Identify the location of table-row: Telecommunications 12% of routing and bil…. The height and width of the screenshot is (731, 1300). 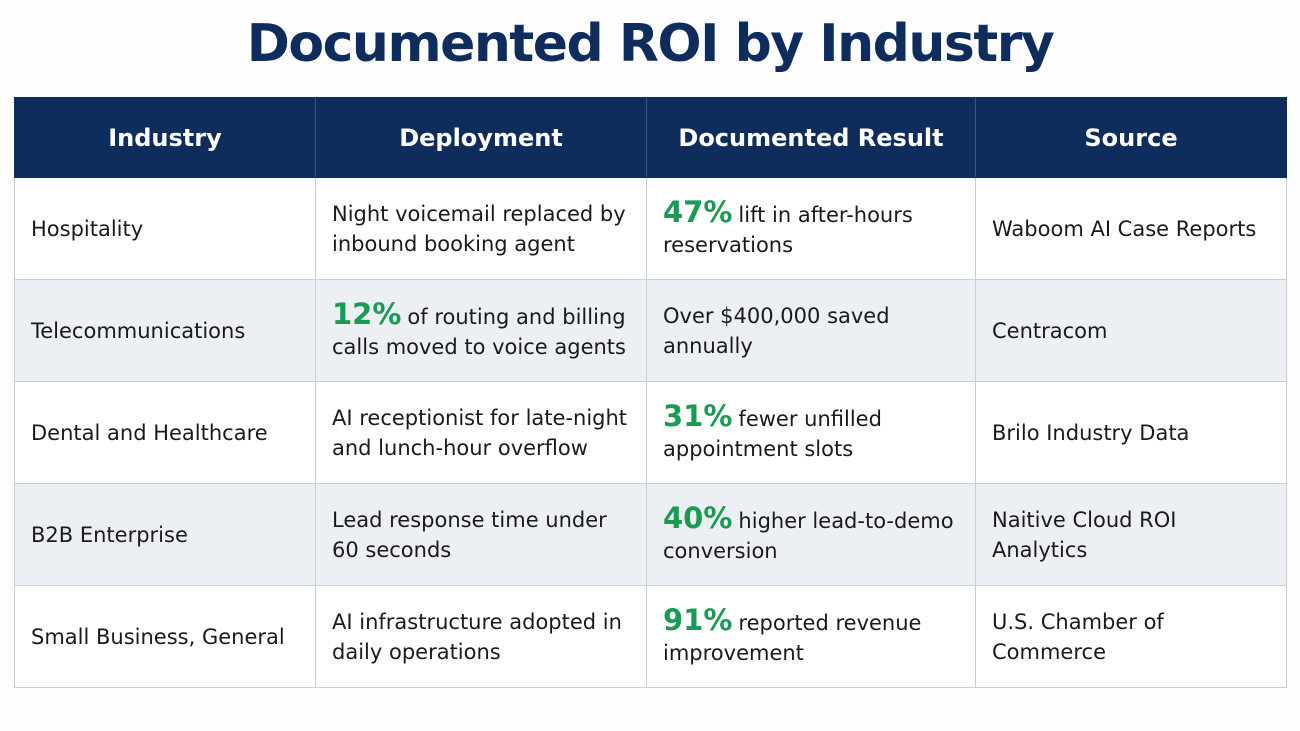
(650, 330).